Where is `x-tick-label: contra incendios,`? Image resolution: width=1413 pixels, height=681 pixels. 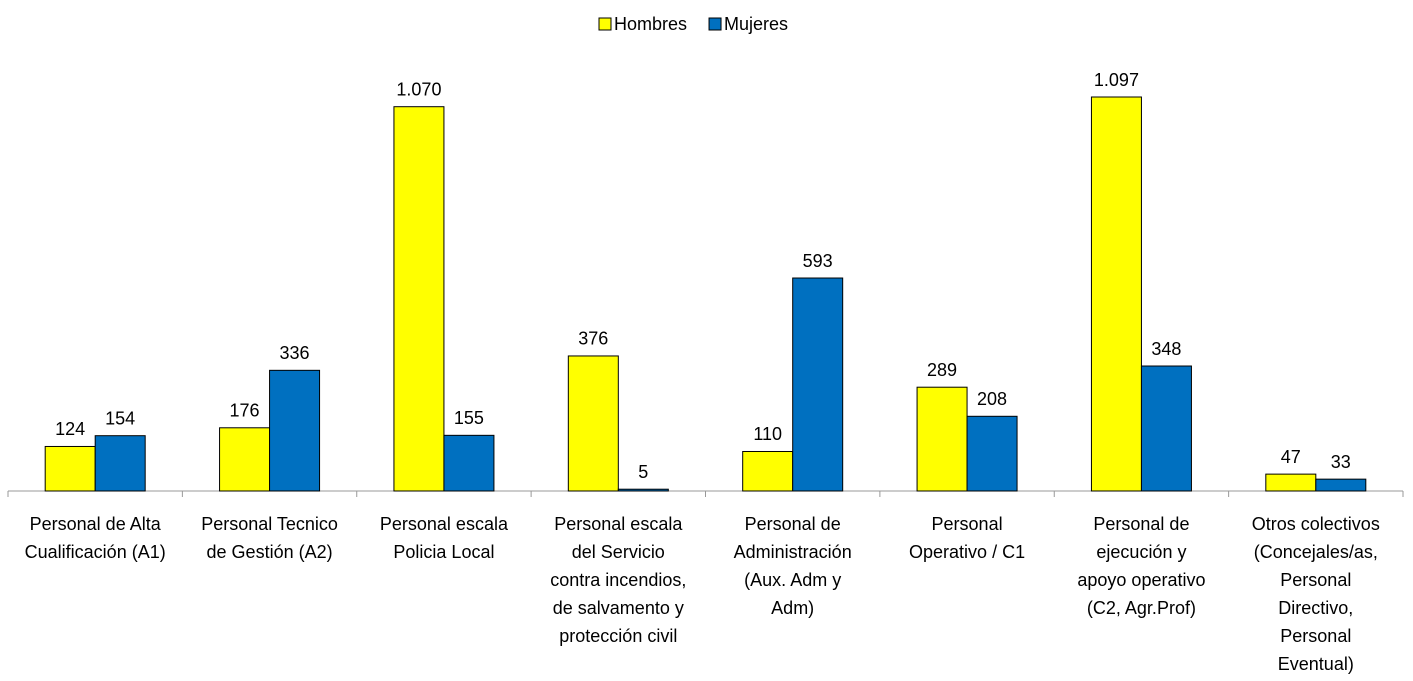 x-tick-label: contra incendios, is located at coordinates (618, 580).